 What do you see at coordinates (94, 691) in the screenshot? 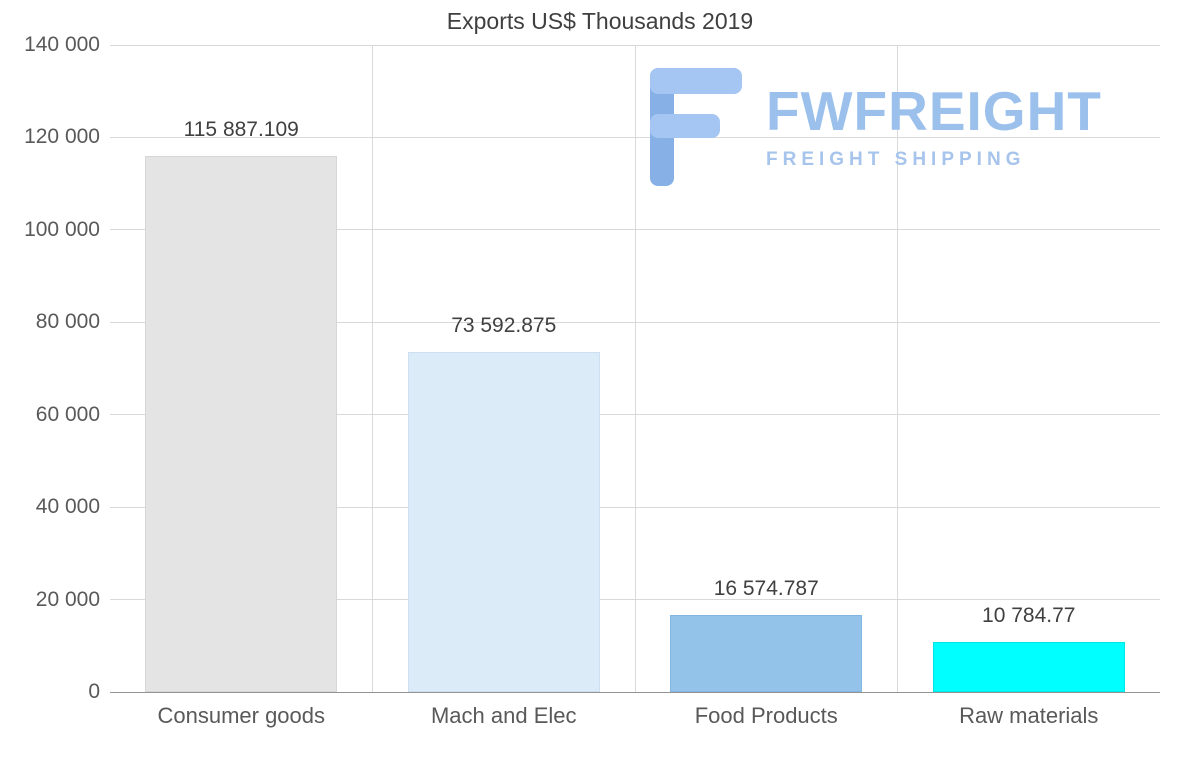
I see `y-tick-label: 0` at bounding box center [94, 691].